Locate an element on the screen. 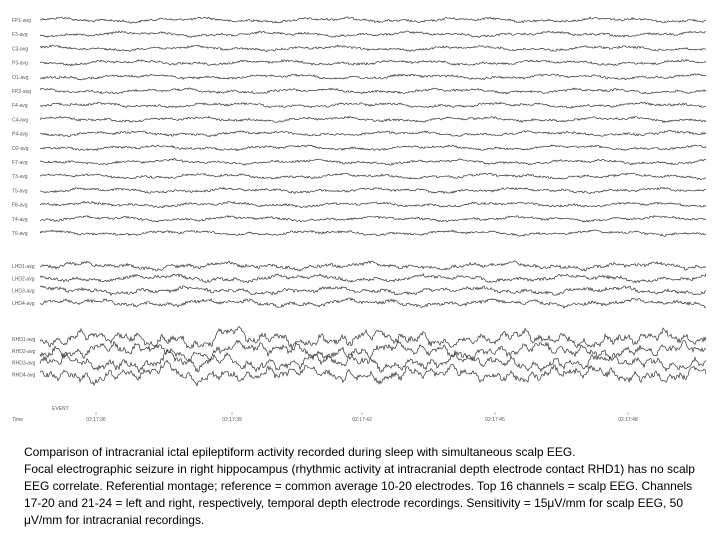 The height and width of the screenshot is (540, 720). channel-label: O2-avg is located at coordinates (20, 149).